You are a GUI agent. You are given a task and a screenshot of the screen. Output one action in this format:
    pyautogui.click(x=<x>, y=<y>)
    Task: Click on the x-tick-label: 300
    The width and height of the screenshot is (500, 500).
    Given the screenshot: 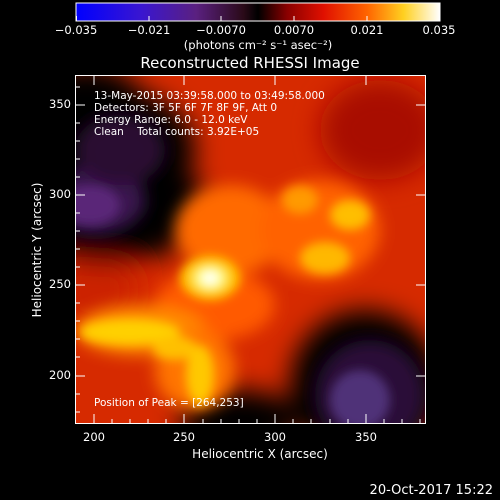 What is the action you would take?
    pyautogui.click(x=275, y=437)
    